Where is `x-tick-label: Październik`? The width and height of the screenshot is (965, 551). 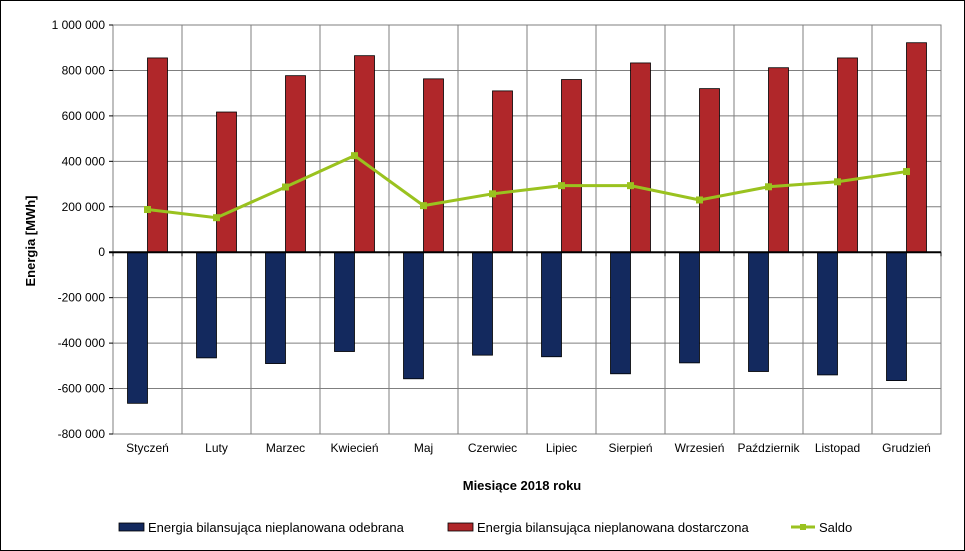 x-tick-label: Październik is located at coordinates (768, 448).